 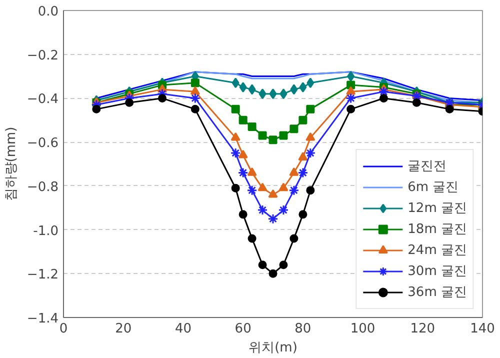 What do you see at coordinates (433, 187) in the screenshot?
I see `legend-label: 6m 굴진` at bounding box center [433, 187].